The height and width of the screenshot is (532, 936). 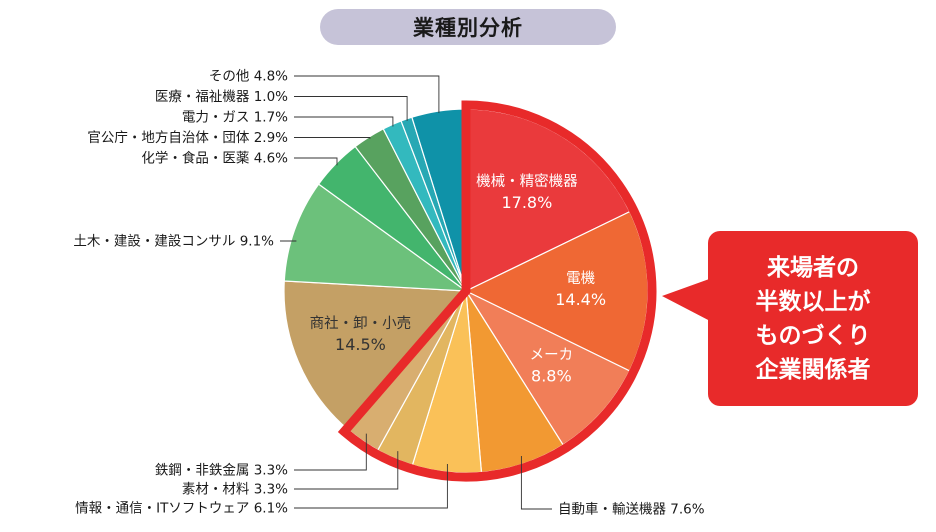 I want to click on slice-value-1: 14.4%, so click(x=580, y=299).